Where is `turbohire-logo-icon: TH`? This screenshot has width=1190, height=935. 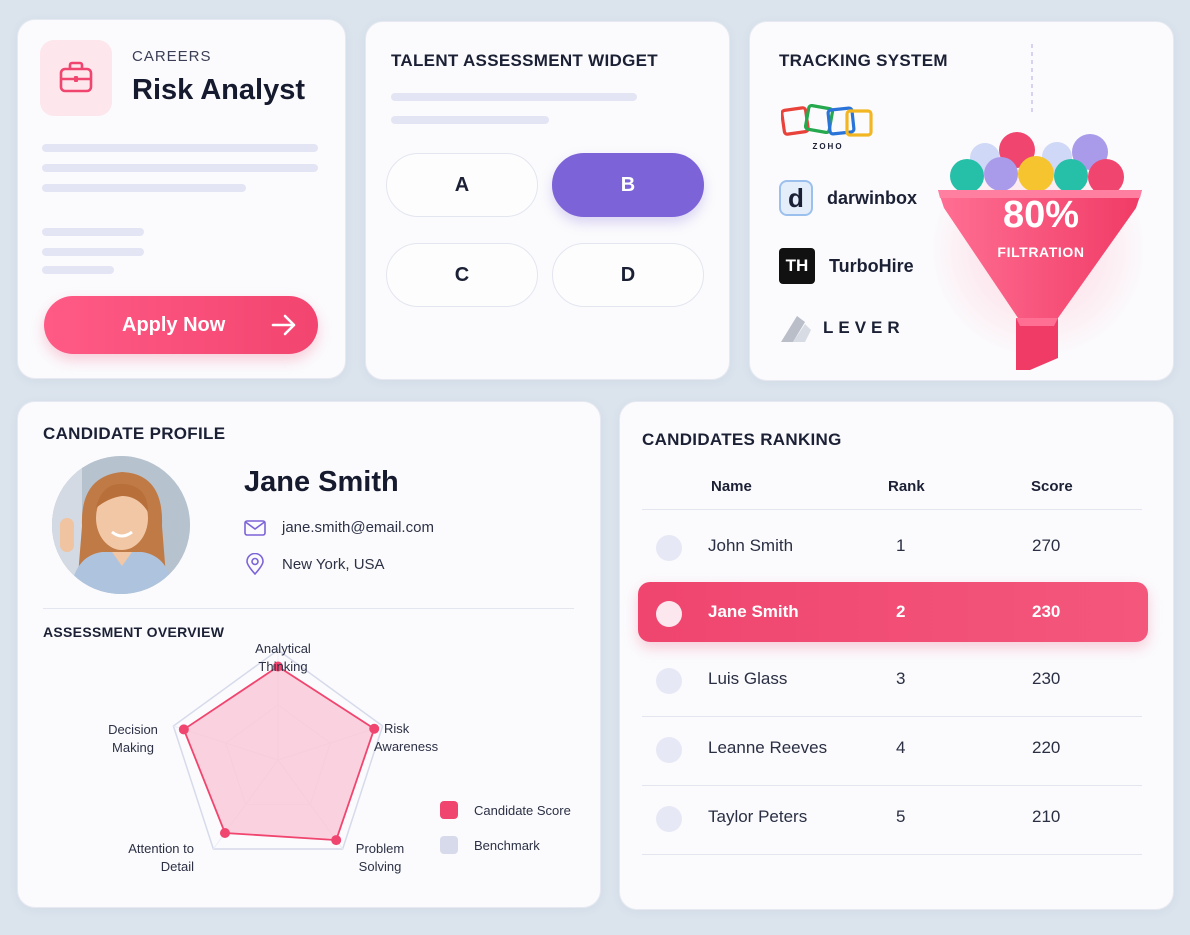 turbohire-logo-icon: TH is located at coordinates (797, 266).